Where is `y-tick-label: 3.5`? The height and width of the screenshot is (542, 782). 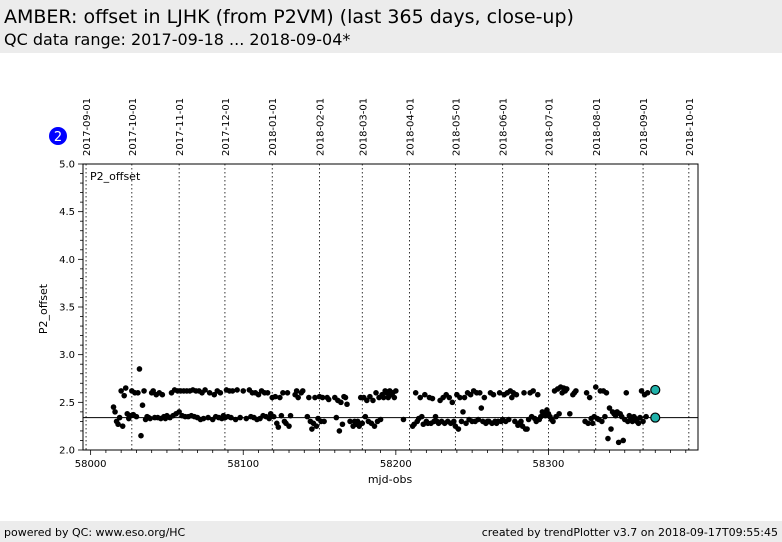
y-tick-label: 3.5 is located at coordinates (67, 308).